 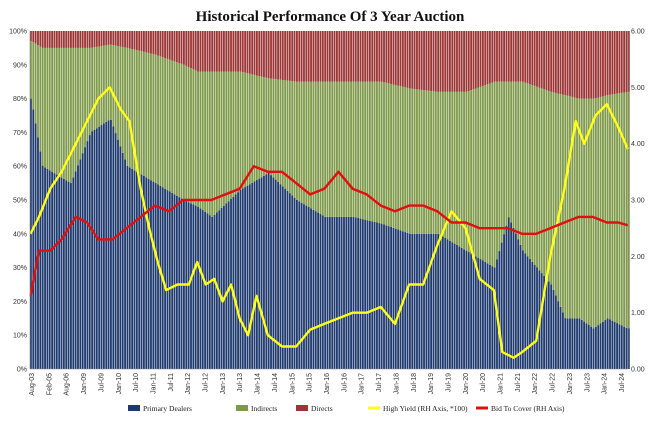 What do you see at coordinates (344, 382) in the screenshot?
I see `x-tick-label: Jul-16` at bounding box center [344, 382].